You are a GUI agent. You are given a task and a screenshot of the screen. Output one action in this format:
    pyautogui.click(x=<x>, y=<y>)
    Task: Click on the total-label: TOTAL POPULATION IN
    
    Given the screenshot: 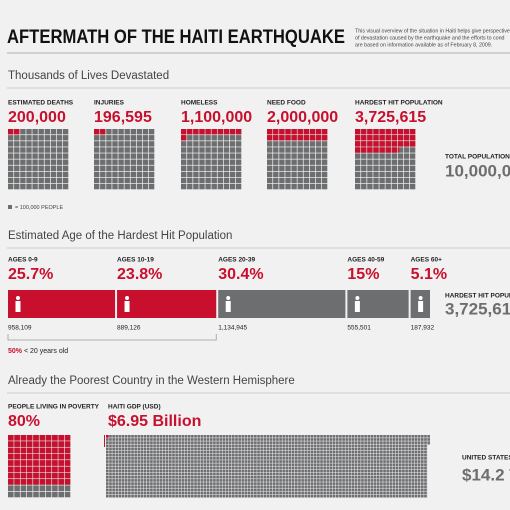 What is the action you would take?
    pyautogui.click(x=477, y=157)
    